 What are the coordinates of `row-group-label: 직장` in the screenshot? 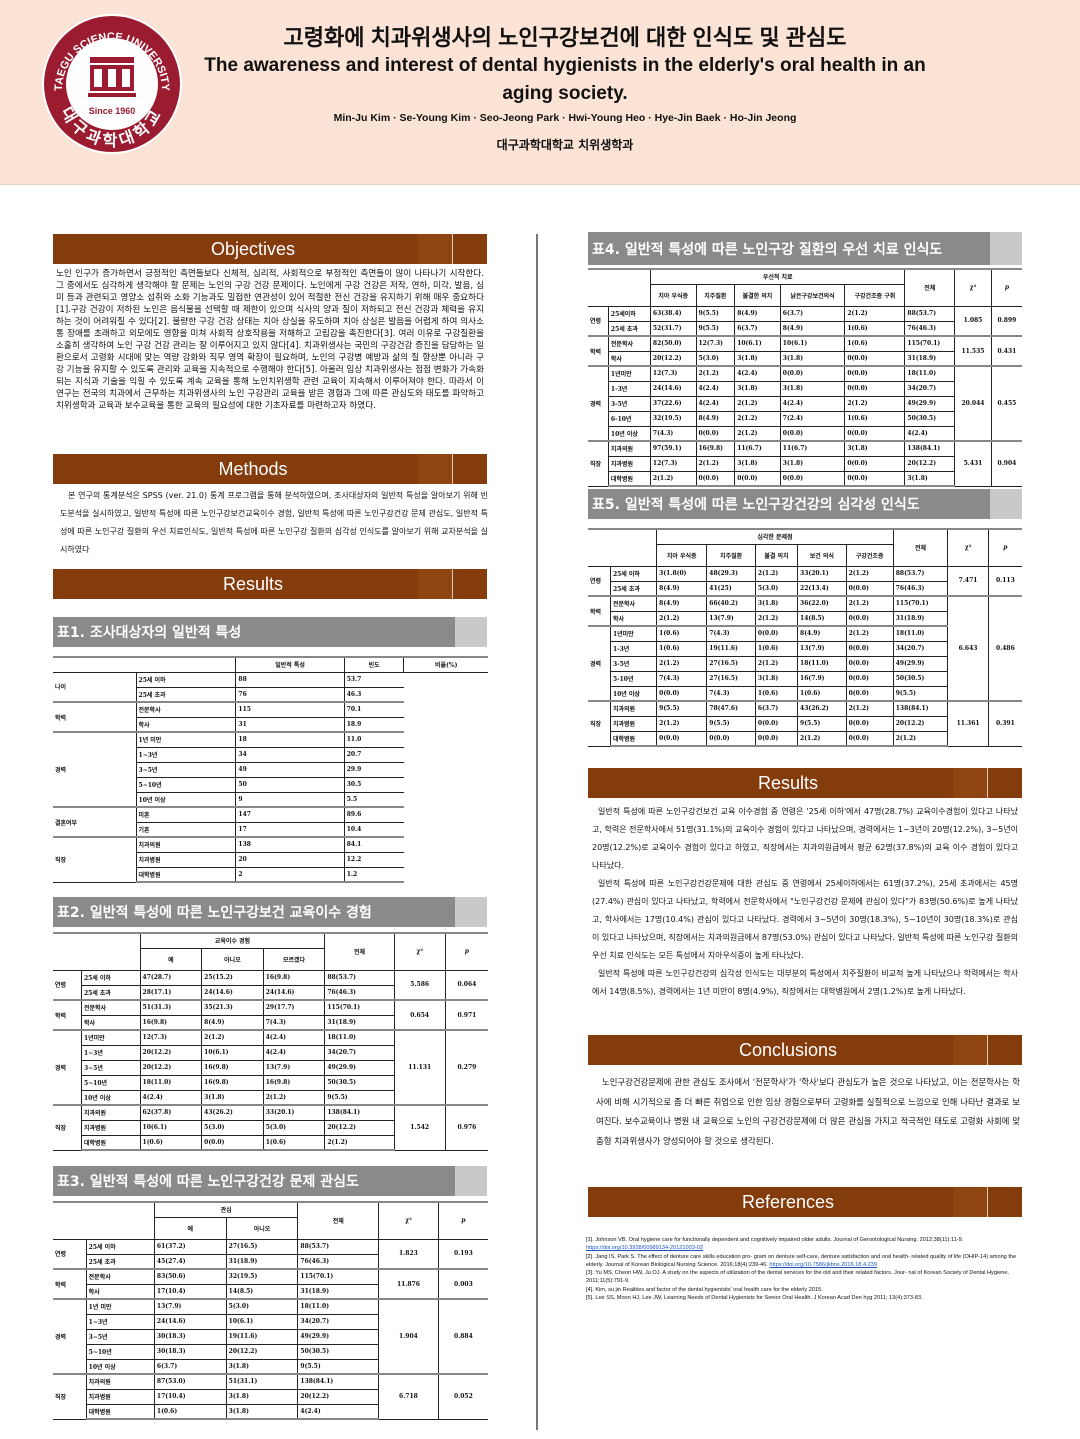 It's located at (599, 723).